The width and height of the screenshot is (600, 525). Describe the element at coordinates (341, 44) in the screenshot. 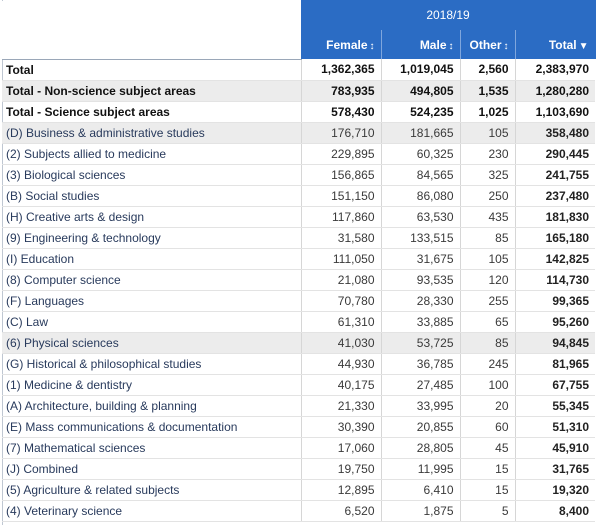

I see `column-header-female: Female ↕` at that location.